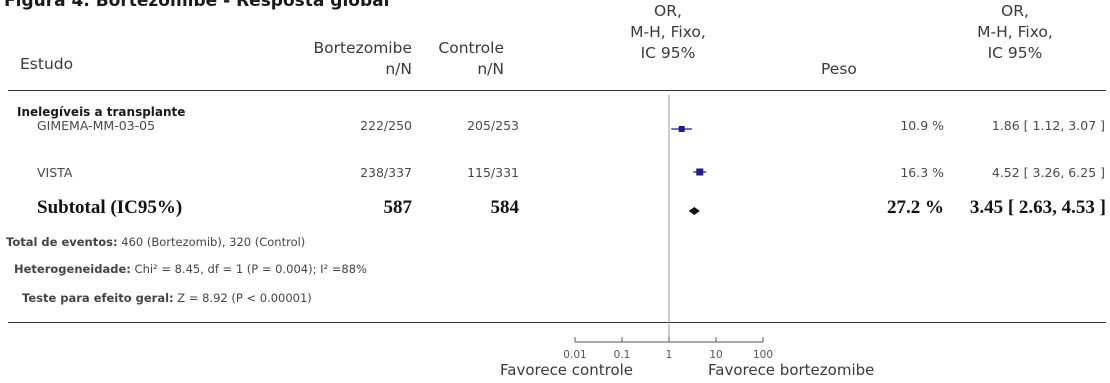 The height and width of the screenshot is (383, 1110). What do you see at coordinates (47, 64) in the screenshot?
I see `header-study: Estudo` at bounding box center [47, 64].